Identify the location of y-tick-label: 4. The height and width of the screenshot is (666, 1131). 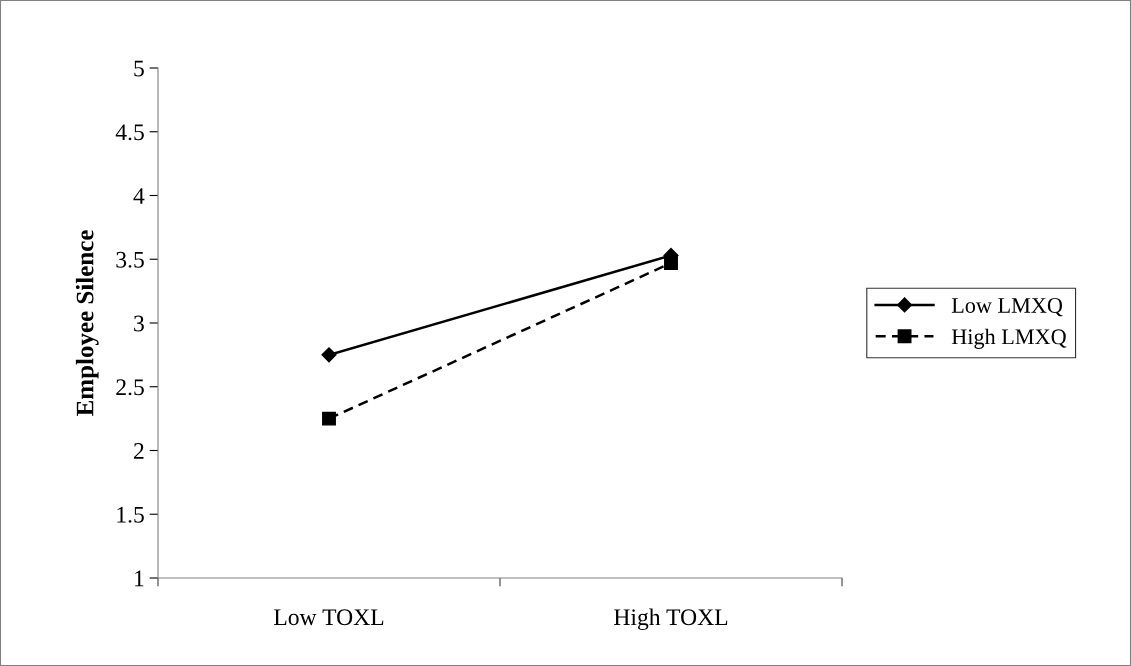
(139, 196).